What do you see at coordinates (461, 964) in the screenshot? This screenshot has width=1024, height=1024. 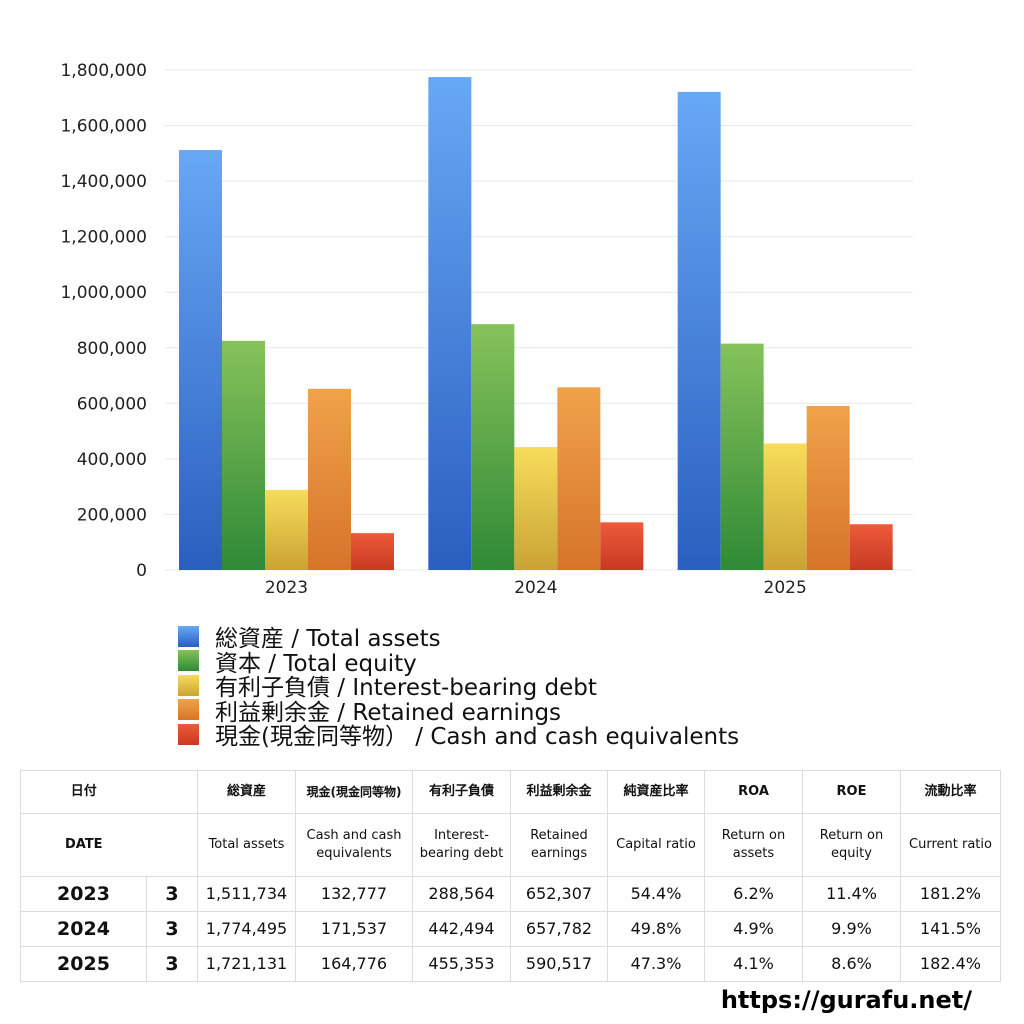 I see `table-cell: 455,353` at bounding box center [461, 964].